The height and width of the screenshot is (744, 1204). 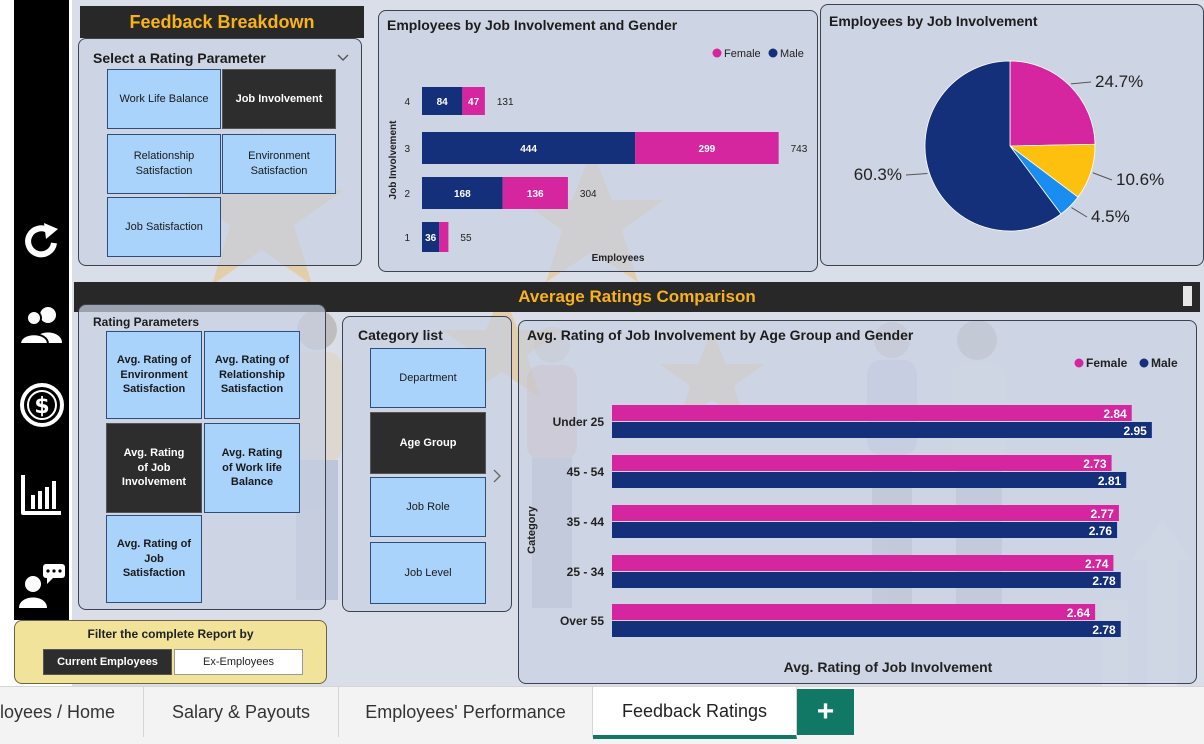 What do you see at coordinates (107, 662) in the screenshot?
I see `filter-current-employees: Current Employees` at bounding box center [107, 662].